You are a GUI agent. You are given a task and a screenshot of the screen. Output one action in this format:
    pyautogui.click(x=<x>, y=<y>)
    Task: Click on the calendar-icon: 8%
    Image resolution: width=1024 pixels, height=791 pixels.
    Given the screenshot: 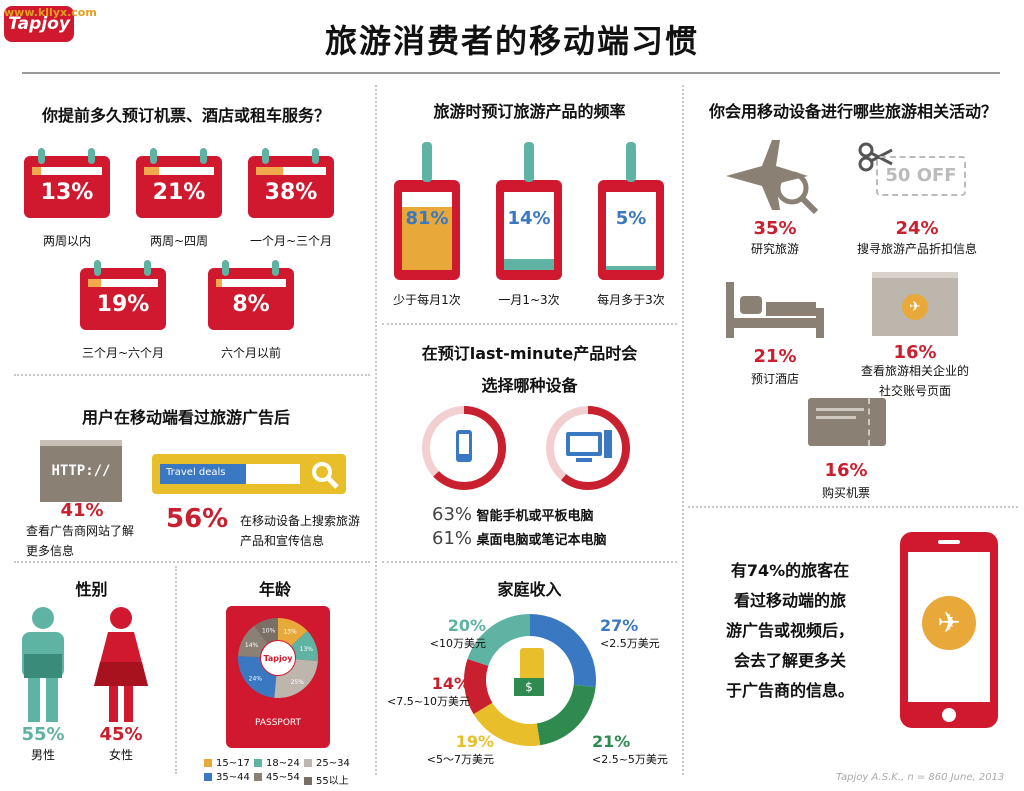 What is the action you would take?
    pyautogui.click(x=251, y=295)
    